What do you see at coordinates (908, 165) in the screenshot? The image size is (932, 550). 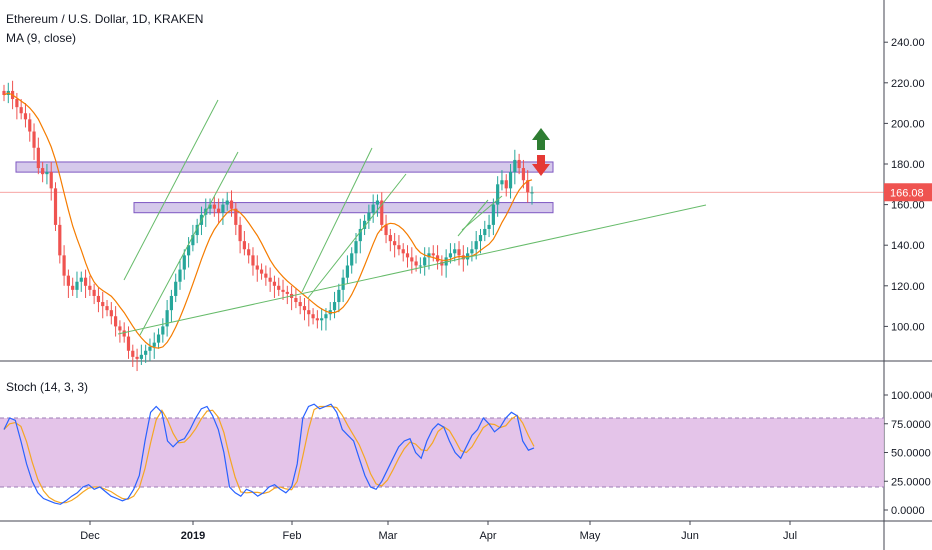 I see `price-tick-label: 180.00` at bounding box center [908, 165].